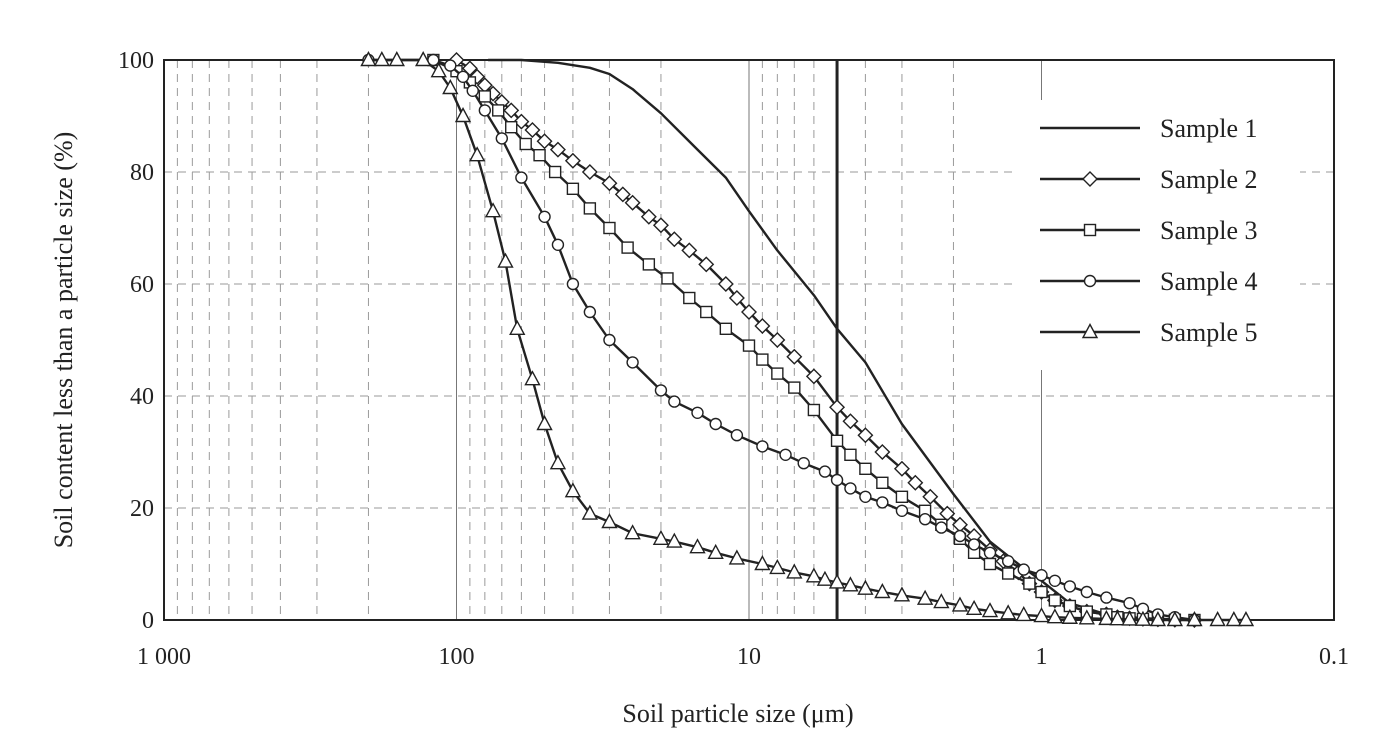  What do you see at coordinates (148, 621) in the screenshot?
I see `y-tick-label: 0` at bounding box center [148, 621].